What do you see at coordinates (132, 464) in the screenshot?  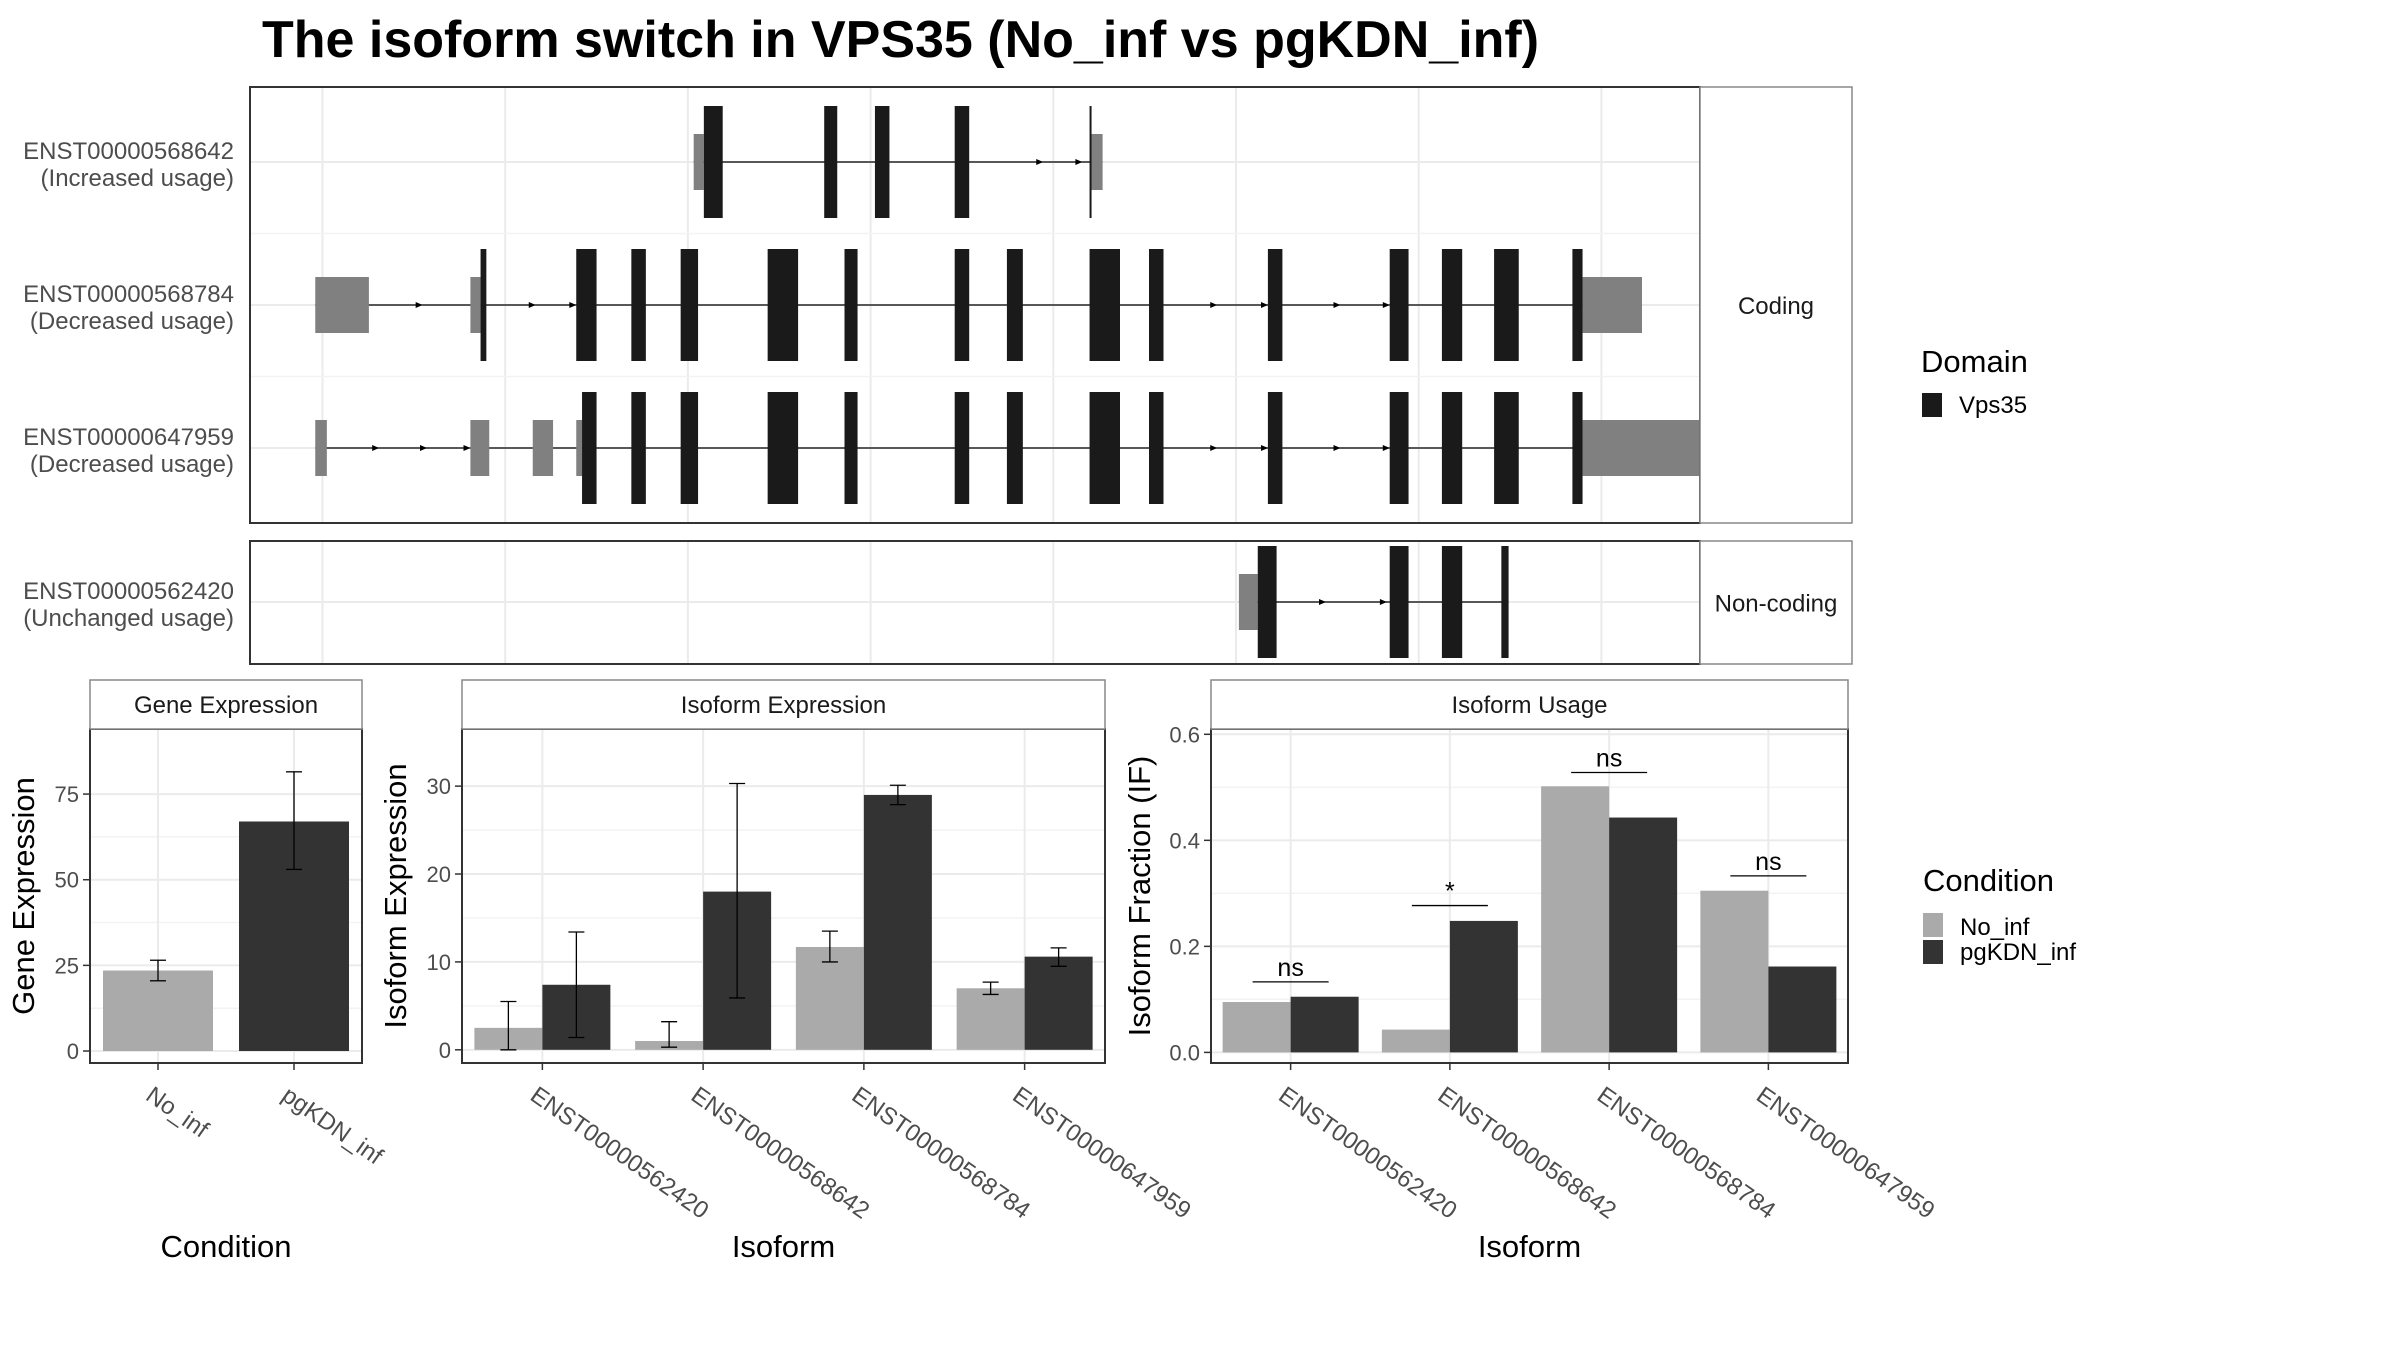 I see `transcript-usage-label: (Decreased usage)` at bounding box center [132, 464].